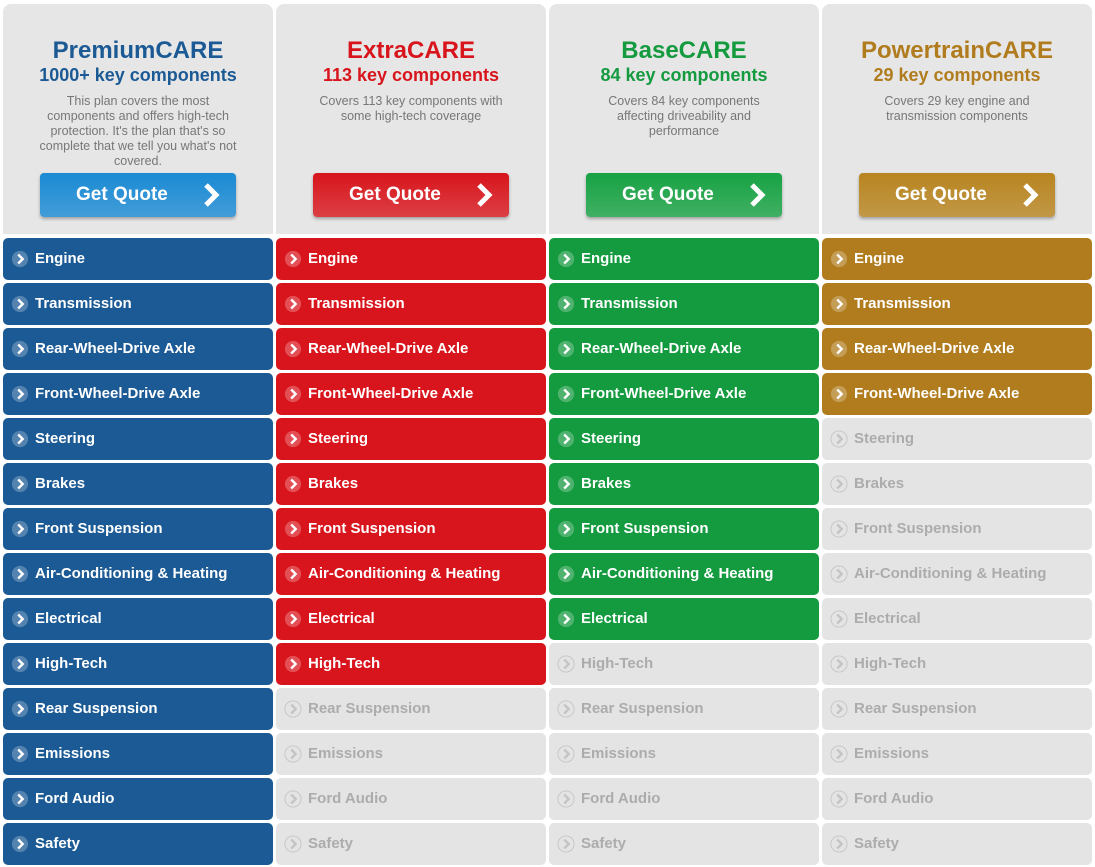 The width and height of the screenshot is (1095, 867). What do you see at coordinates (915, 708) in the screenshot?
I see `component-label: Rear Suspension` at bounding box center [915, 708].